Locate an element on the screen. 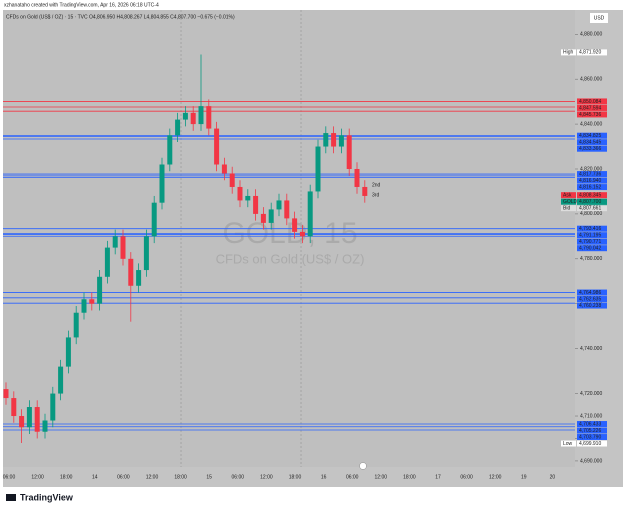 Image resolution: width=625 pixels, height=515 pixels. brand: TradingView is located at coordinates (47, 497).